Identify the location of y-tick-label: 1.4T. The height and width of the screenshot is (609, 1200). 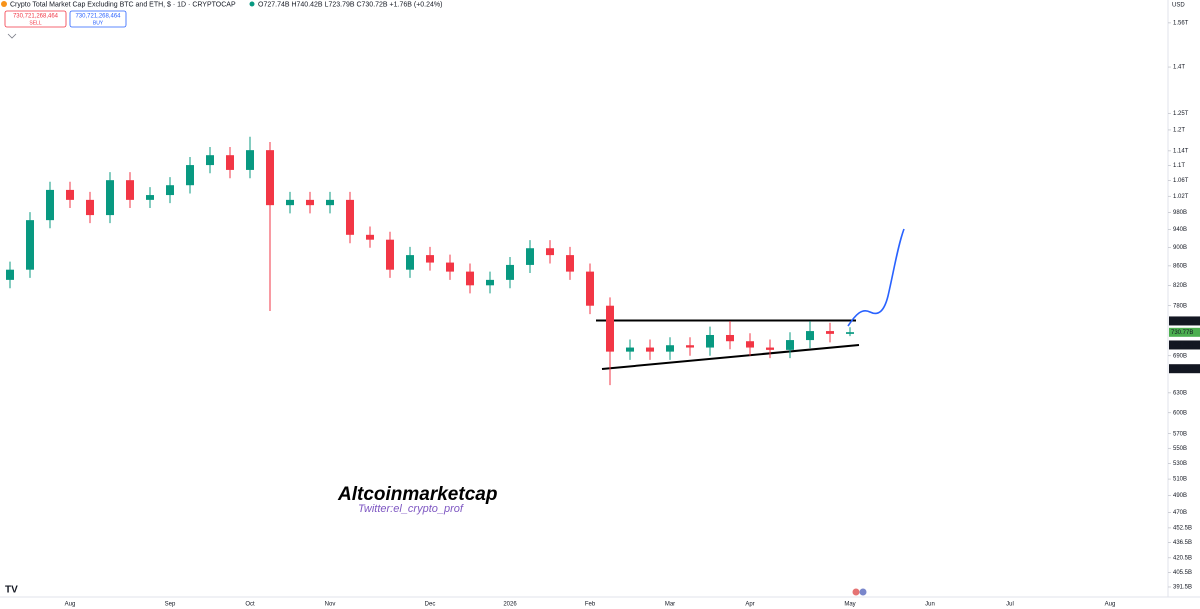
(1179, 68).